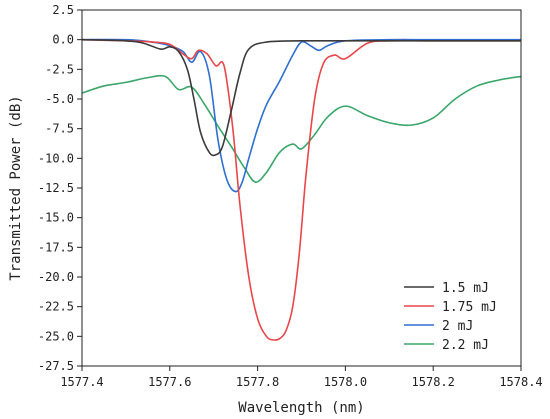 Image resolution: width=550 pixels, height=419 pixels. Describe the element at coordinates (465, 288) in the screenshot. I see `legend-label: 1.5 mJ` at that location.